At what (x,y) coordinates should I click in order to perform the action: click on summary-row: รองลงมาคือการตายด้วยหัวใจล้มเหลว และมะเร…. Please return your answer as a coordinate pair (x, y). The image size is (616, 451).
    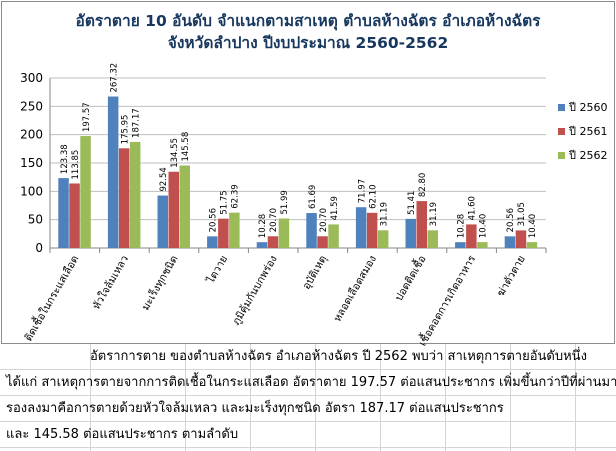
    Looking at the image, I should click on (308, 409).